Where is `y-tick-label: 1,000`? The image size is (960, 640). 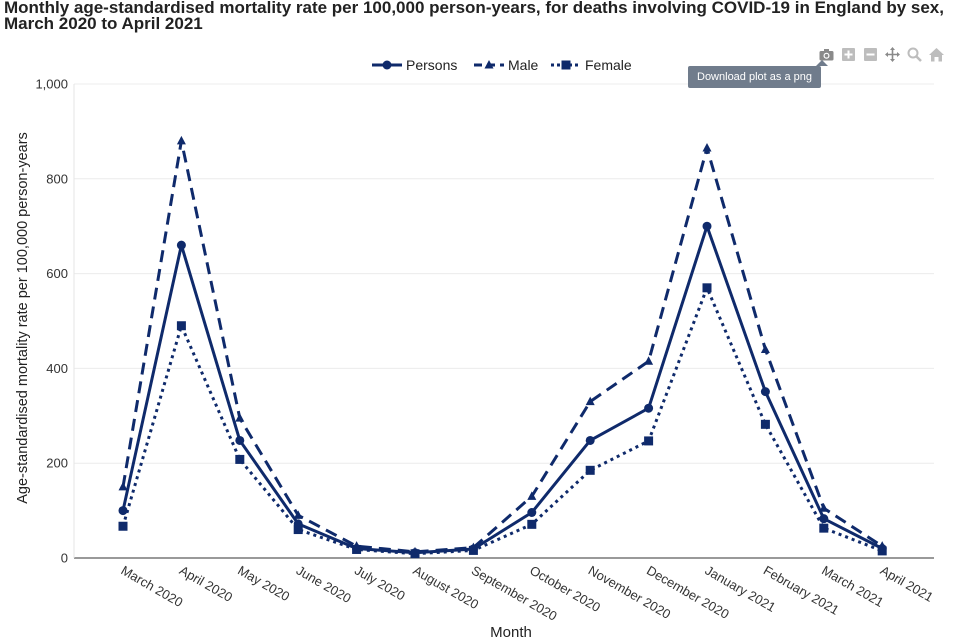
y-tick-label: 1,000 is located at coordinates (51, 84).